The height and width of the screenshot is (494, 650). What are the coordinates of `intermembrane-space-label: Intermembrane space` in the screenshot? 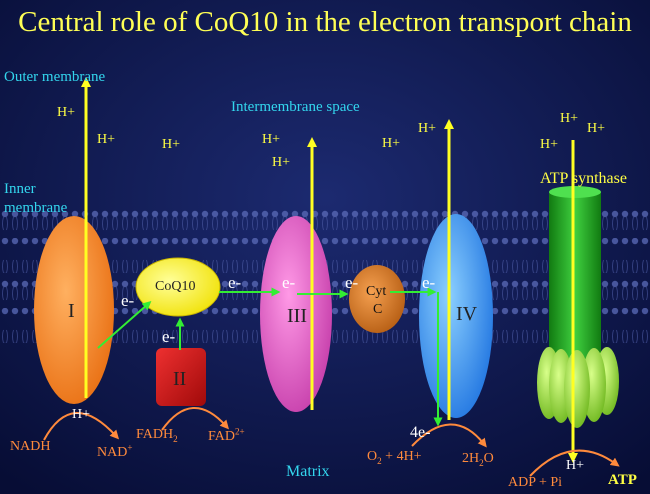 It's located at (295, 107).